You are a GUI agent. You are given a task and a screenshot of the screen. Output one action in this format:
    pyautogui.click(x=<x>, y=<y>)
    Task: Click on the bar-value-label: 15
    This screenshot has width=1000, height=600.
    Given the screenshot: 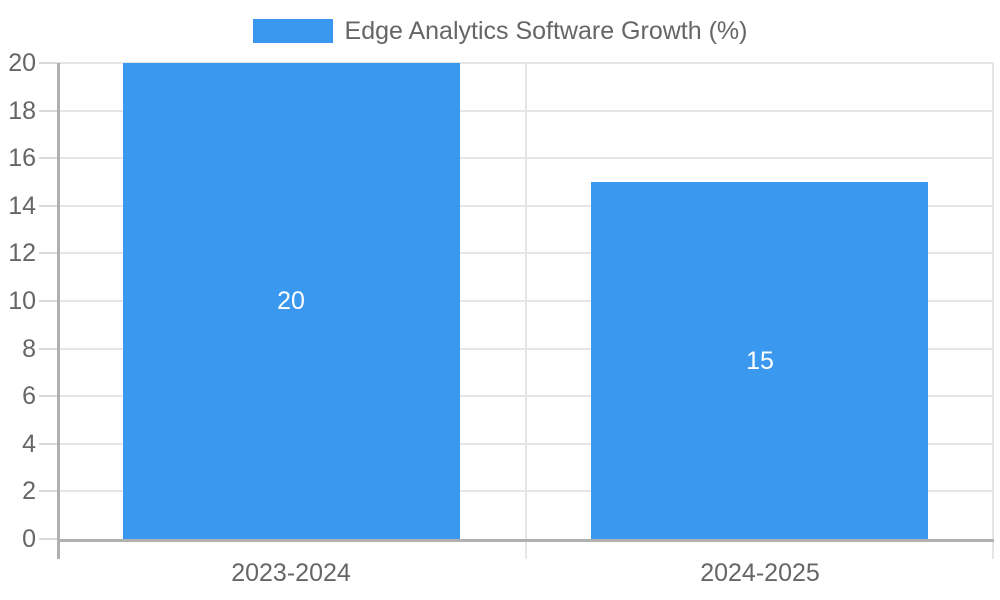 What is the action you would take?
    pyautogui.click(x=760, y=361)
    